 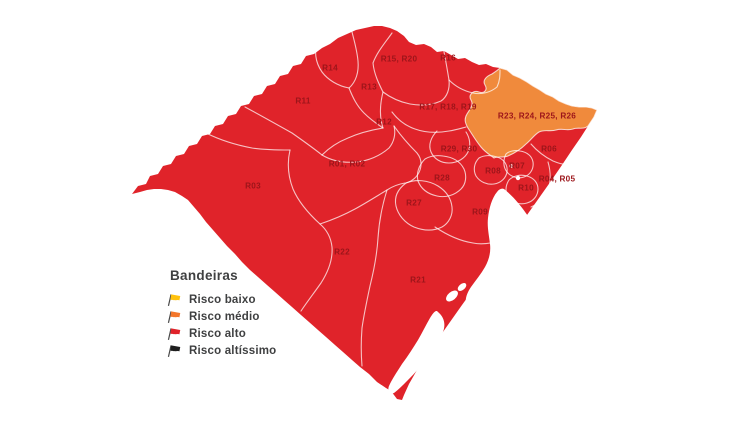 What do you see at coordinates (347, 164) in the screenshot?
I see `region-label-r01-r02: R01, R02` at bounding box center [347, 164].